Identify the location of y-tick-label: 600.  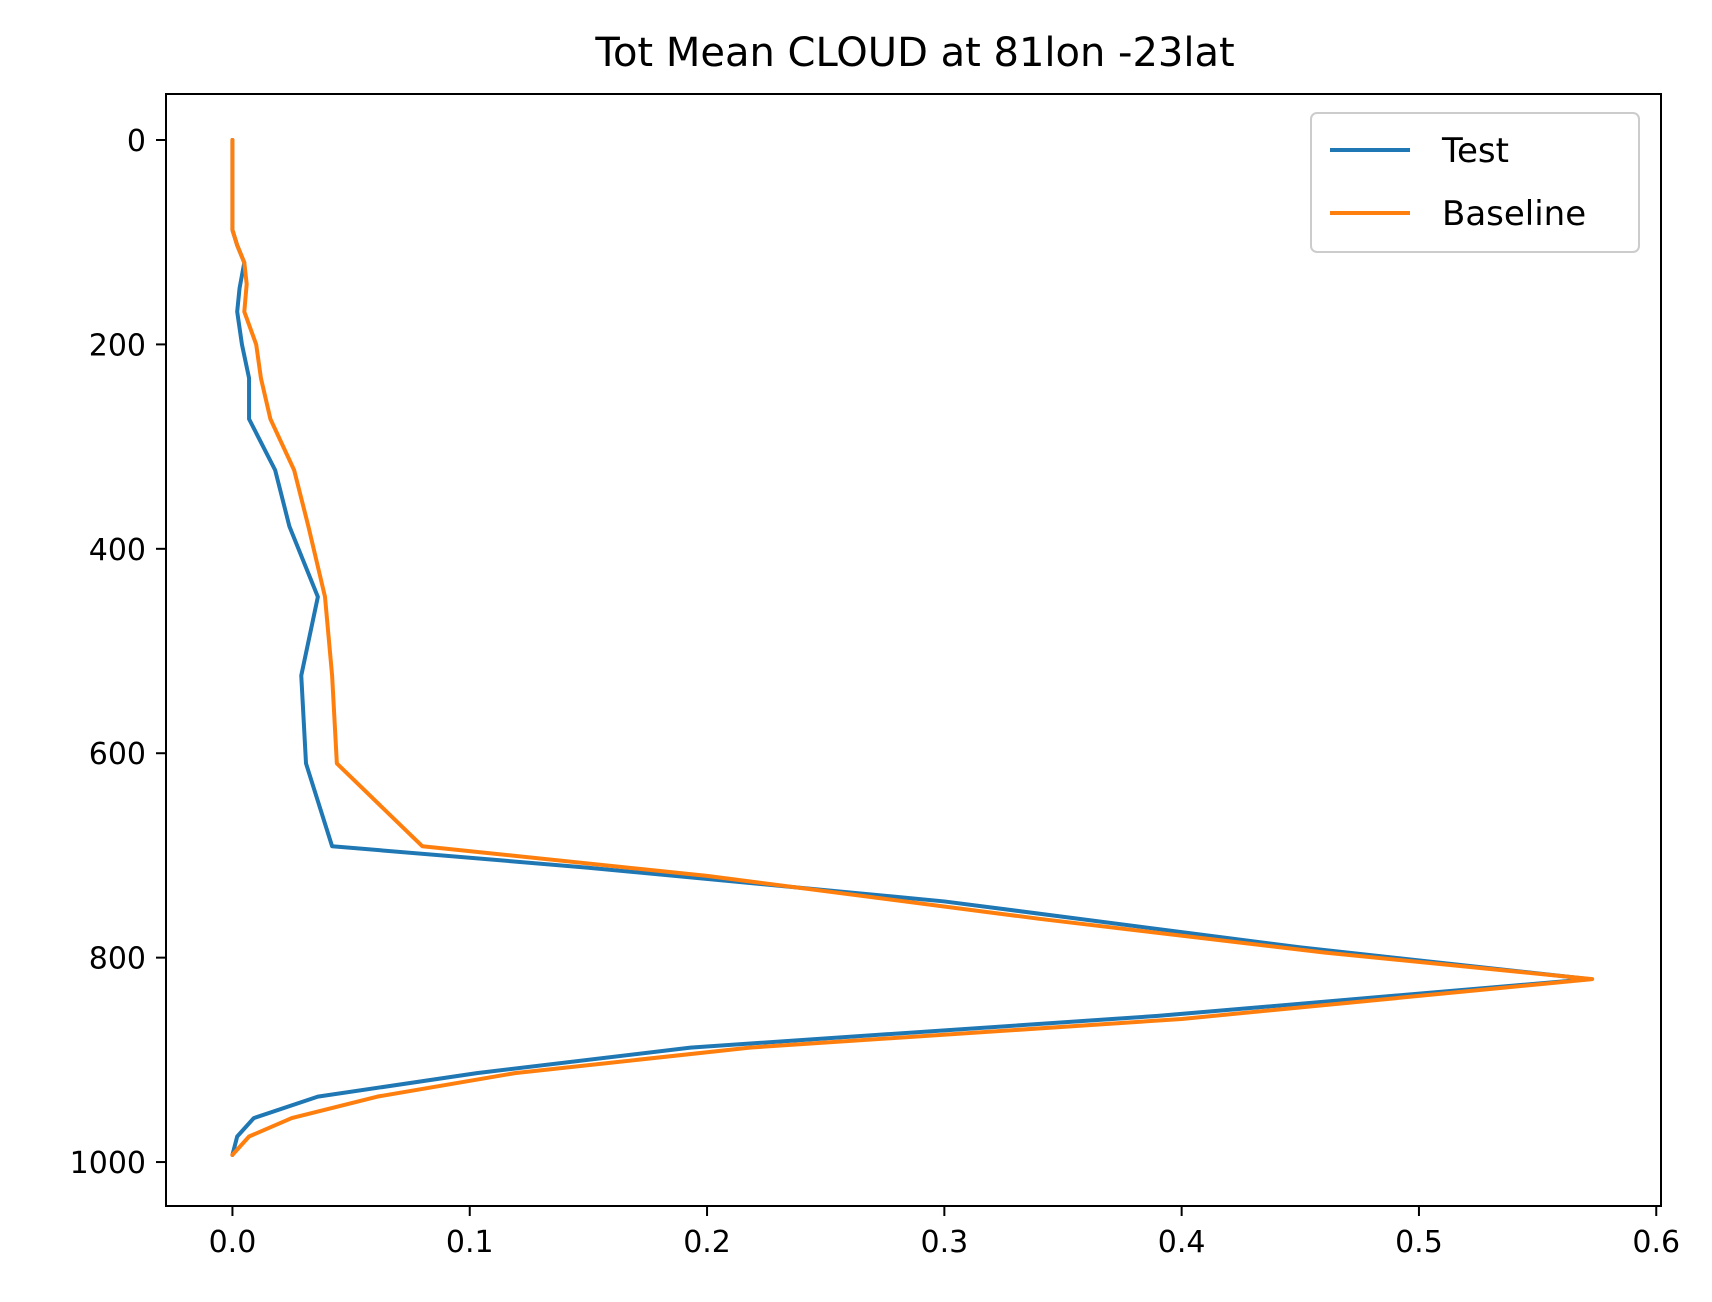
(117, 754).